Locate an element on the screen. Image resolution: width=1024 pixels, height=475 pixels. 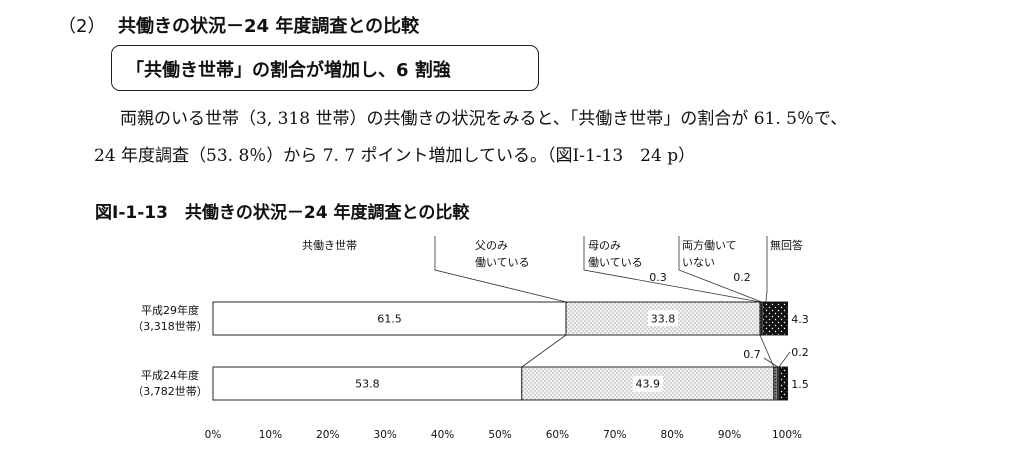
x-tick-label: 80% is located at coordinates (672, 435).